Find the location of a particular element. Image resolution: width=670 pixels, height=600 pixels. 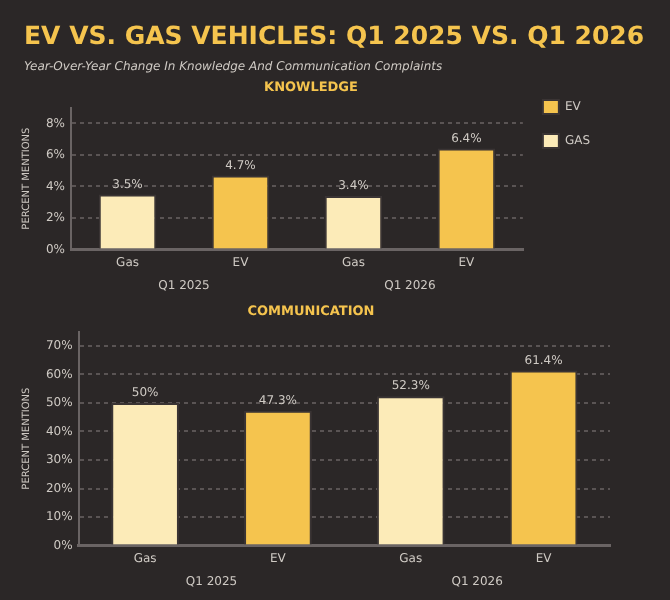

text: EV VS. GAS VEHICLES: Q1 2025 VS. Q1 2026 is located at coordinates (335, 35).